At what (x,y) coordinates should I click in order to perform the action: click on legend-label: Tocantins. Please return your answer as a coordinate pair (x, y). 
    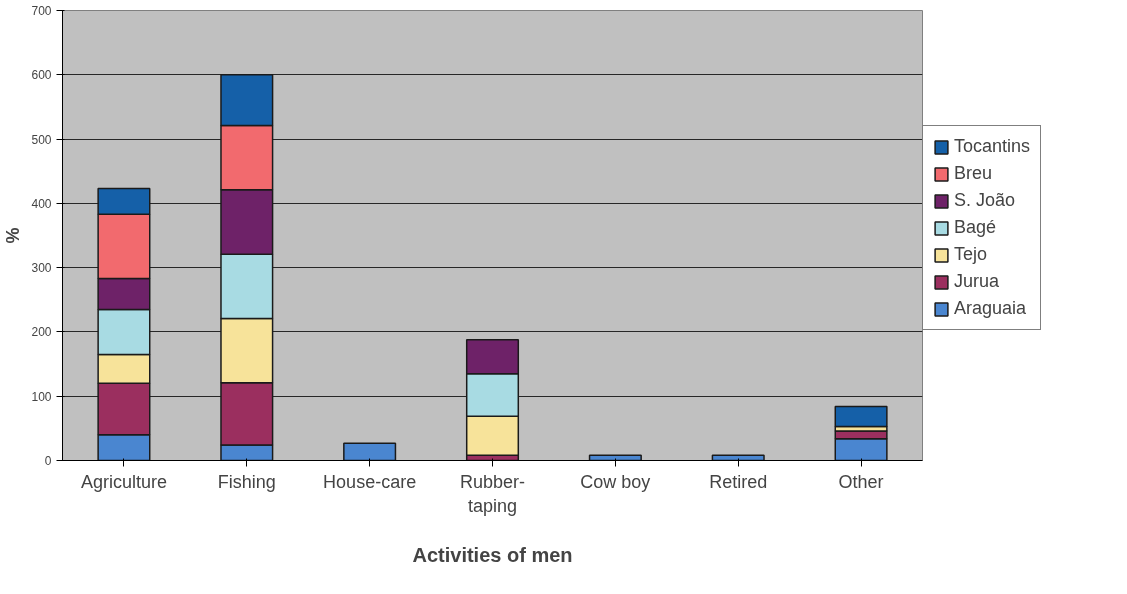
    Looking at the image, I should click on (992, 146).